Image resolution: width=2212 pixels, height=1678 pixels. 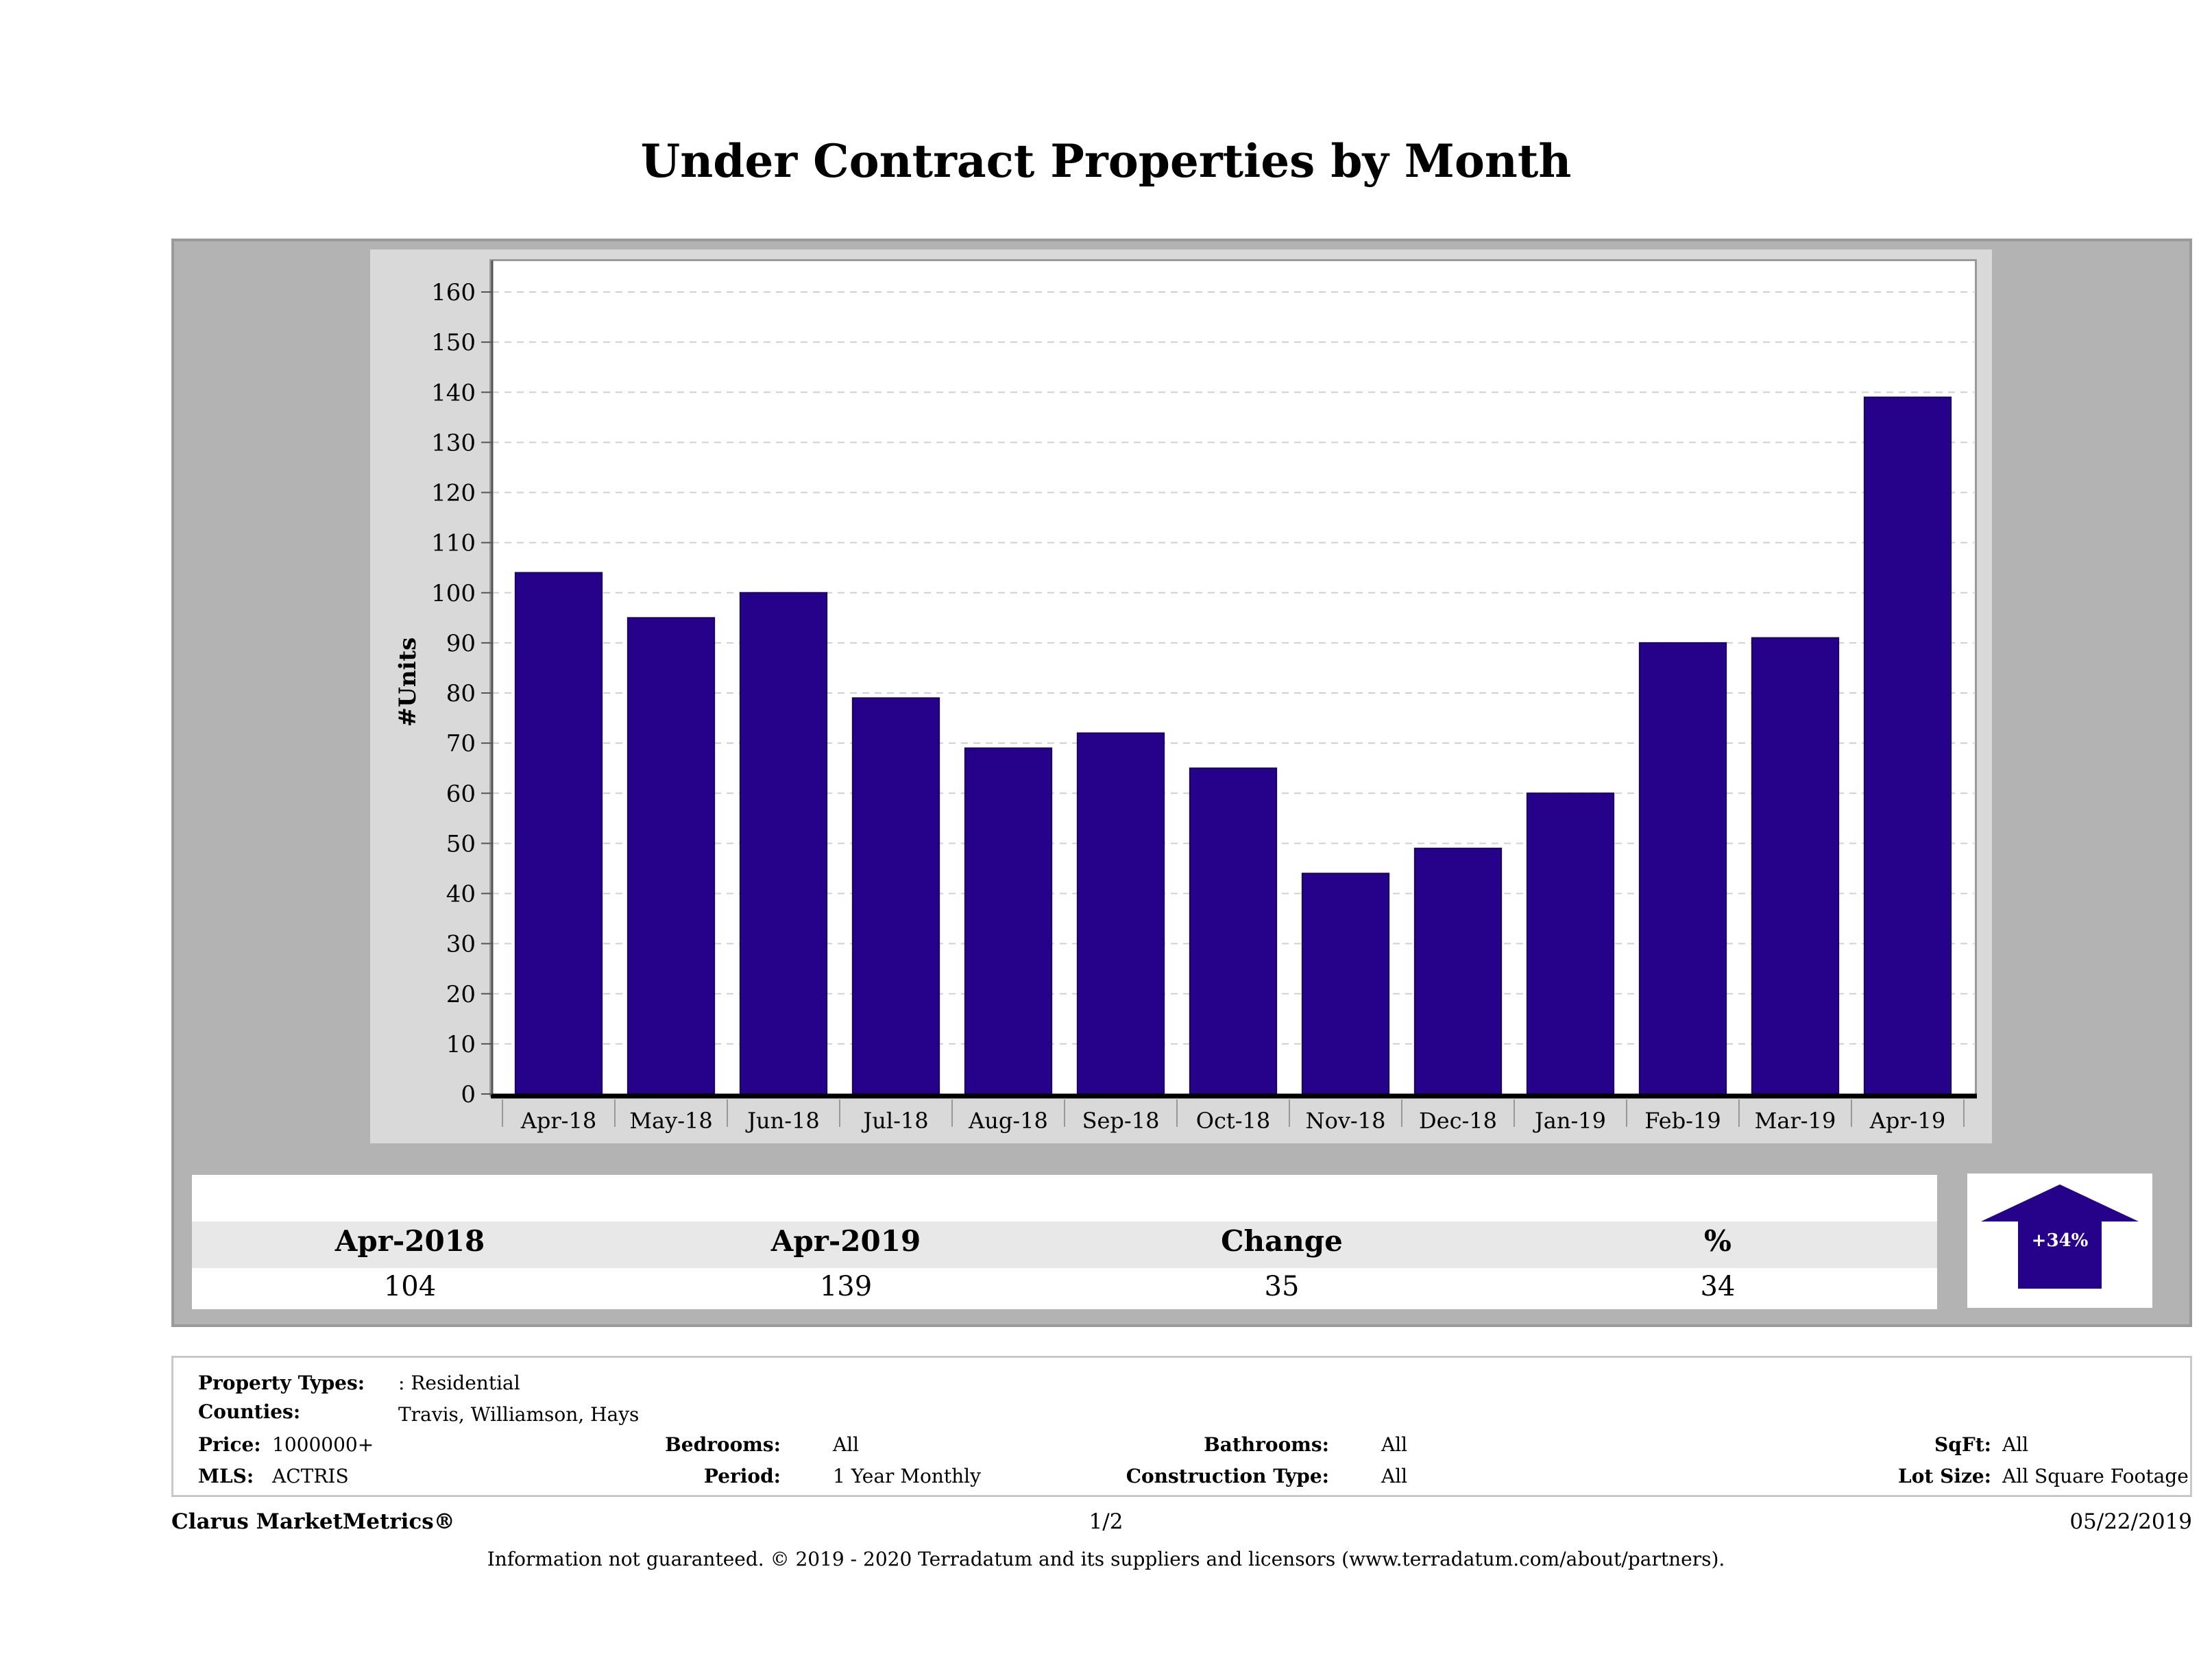 What do you see at coordinates (454, 342) in the screenshot?
I see `y-tick-label: 150` at bounding box center [454, 342].